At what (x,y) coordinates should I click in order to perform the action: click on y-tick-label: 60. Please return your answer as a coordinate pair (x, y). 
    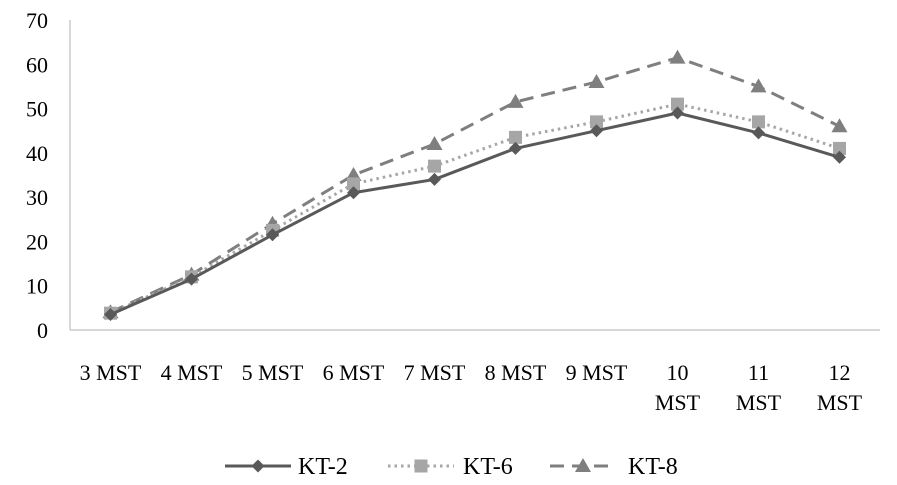
    Looking at the image, I should click on (37, 64).